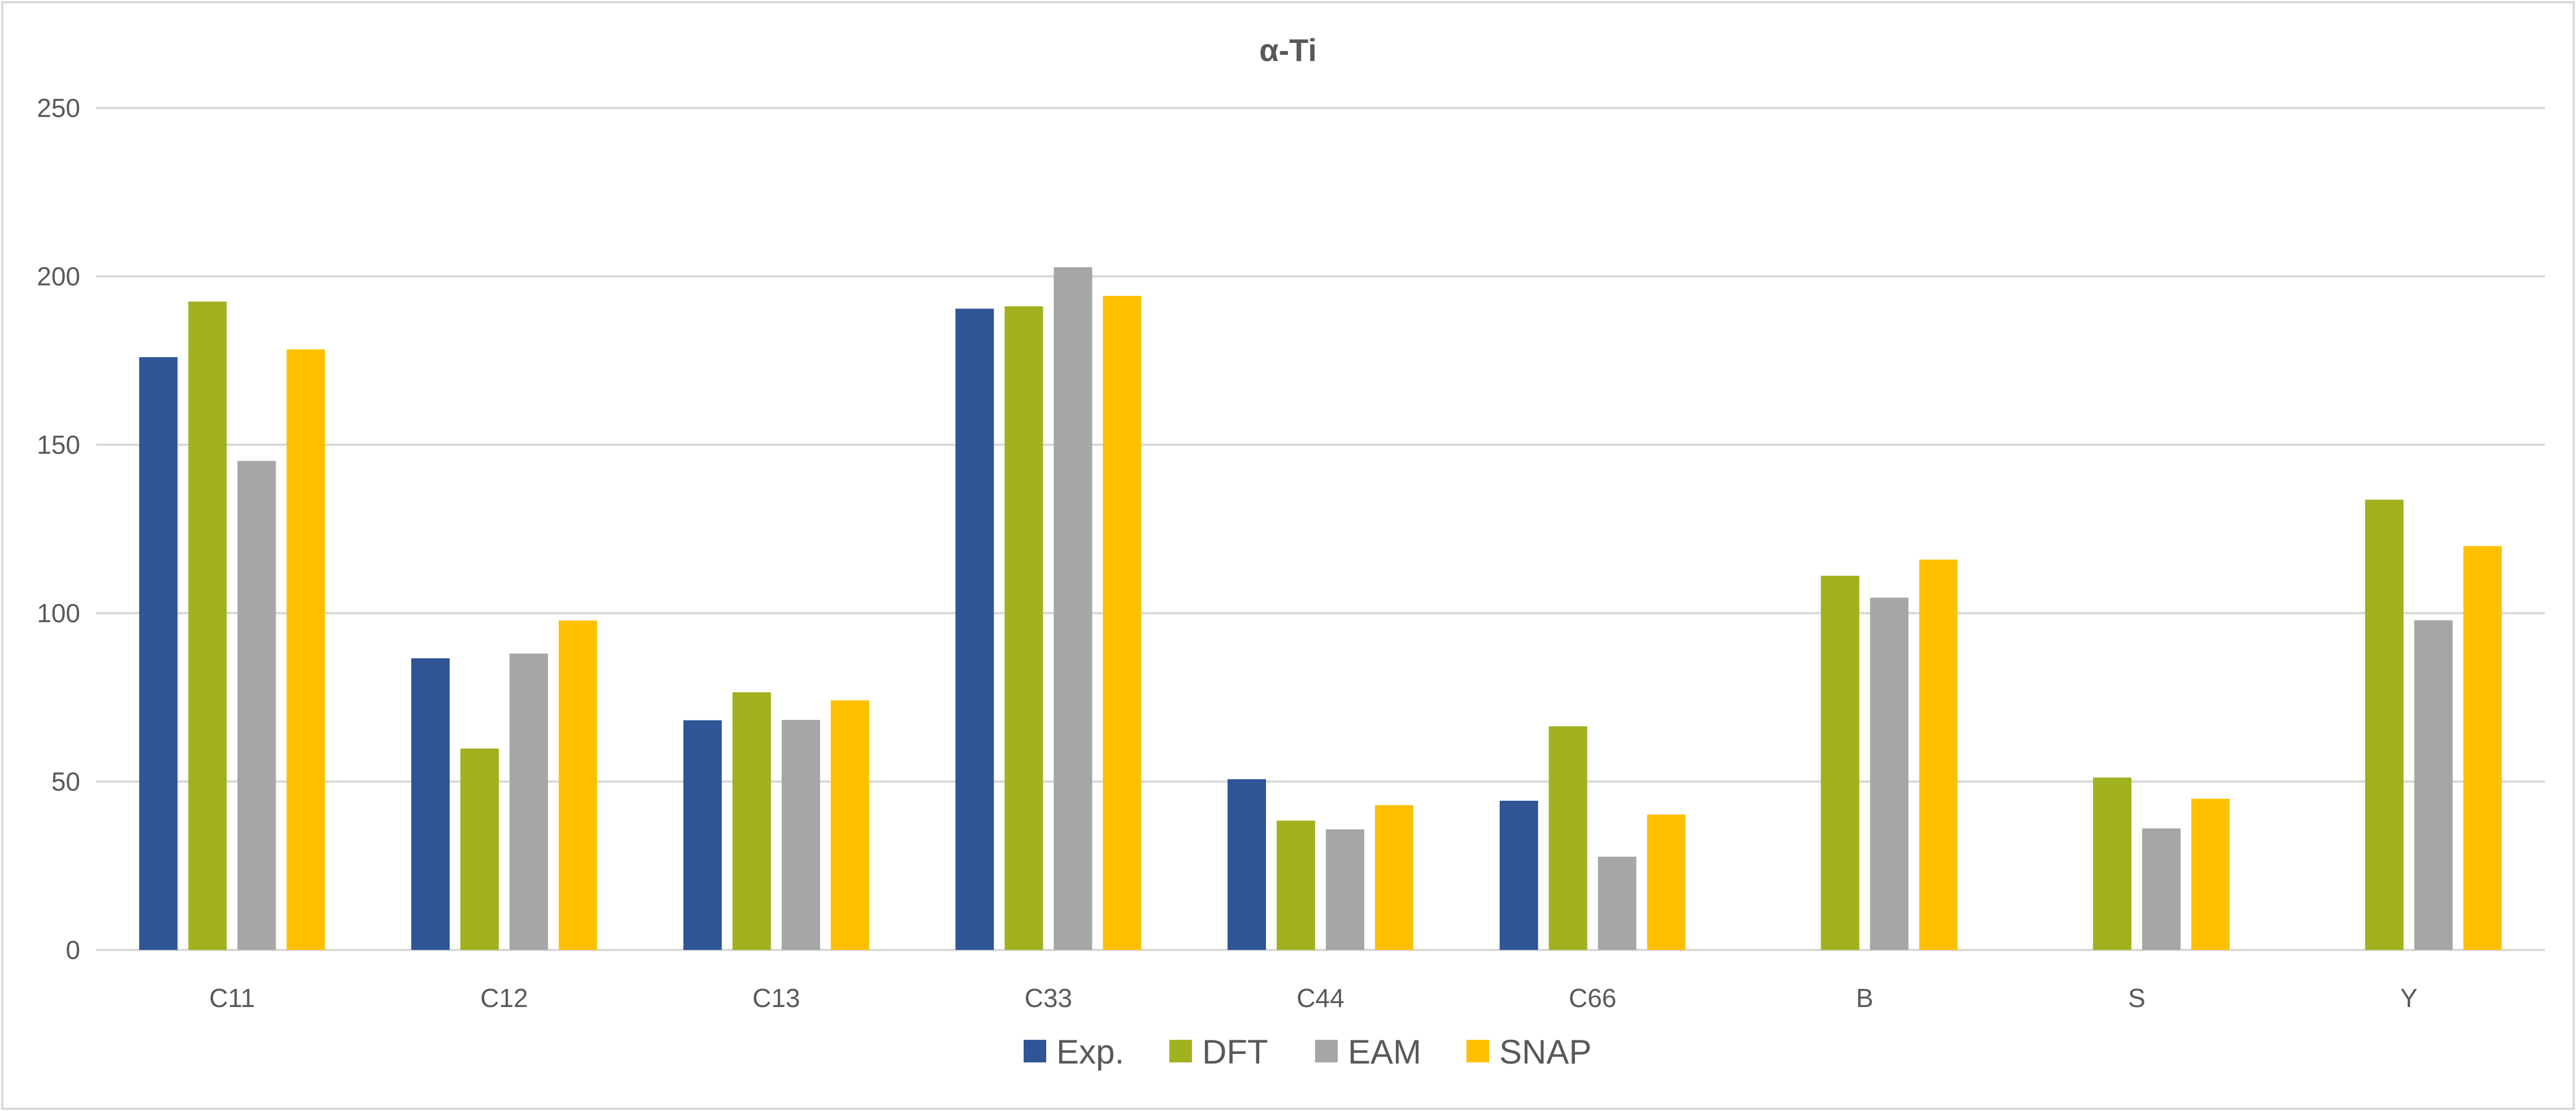 The width and height of the screenshot is (2576, 1111). Describe the element at coordinates (800, 834) in the screenshot. I see `bar-eam-c13` at that location.